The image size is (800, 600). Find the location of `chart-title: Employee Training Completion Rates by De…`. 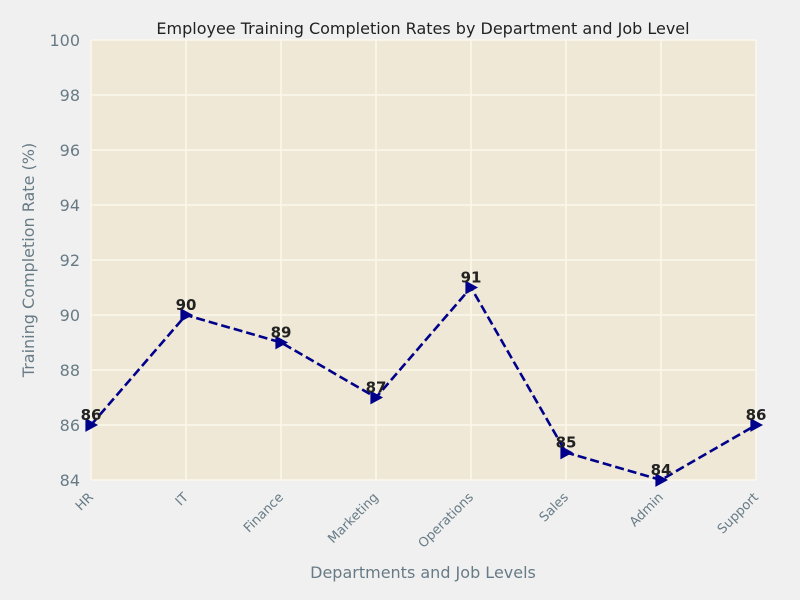

chart-title: Employee Training Completion Rates by De… is located at coordinates (422, 28).